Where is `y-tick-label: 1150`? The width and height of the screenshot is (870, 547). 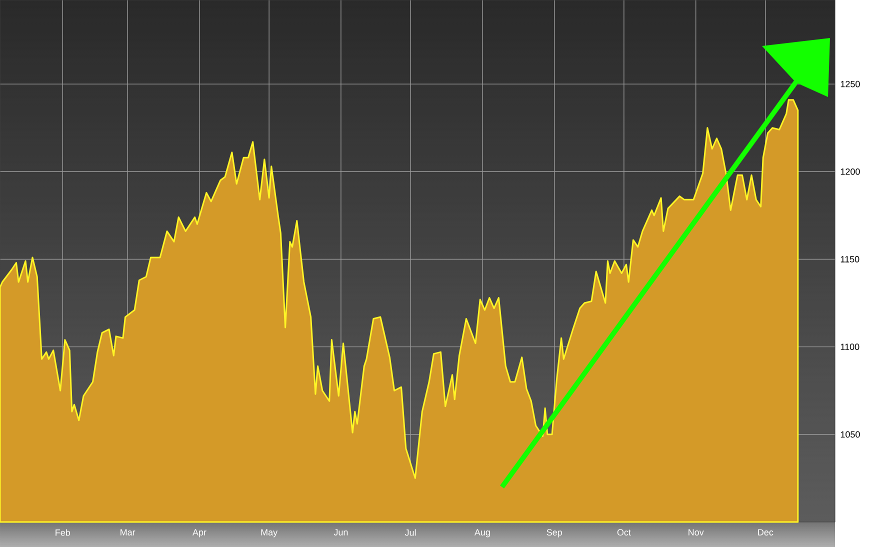 y-tick-label: 1150 is located at coordinates (850, 259).